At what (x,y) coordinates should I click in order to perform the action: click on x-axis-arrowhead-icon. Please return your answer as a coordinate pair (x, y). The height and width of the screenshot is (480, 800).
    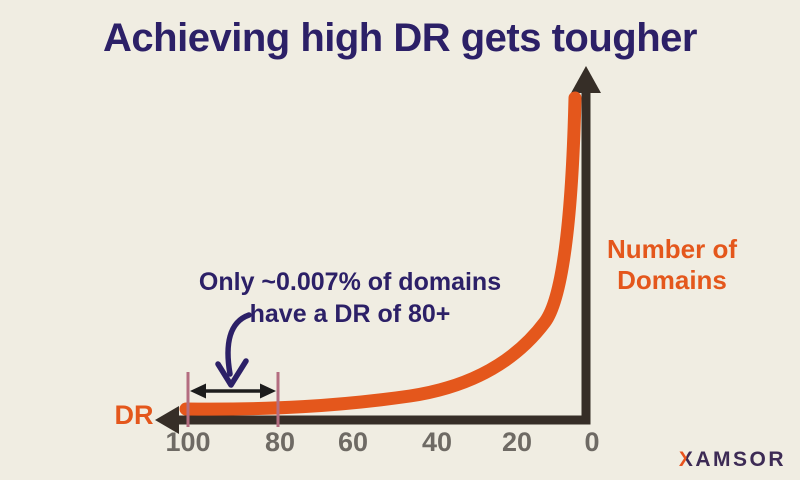
    Looking at the image, I should click on (167, 420).